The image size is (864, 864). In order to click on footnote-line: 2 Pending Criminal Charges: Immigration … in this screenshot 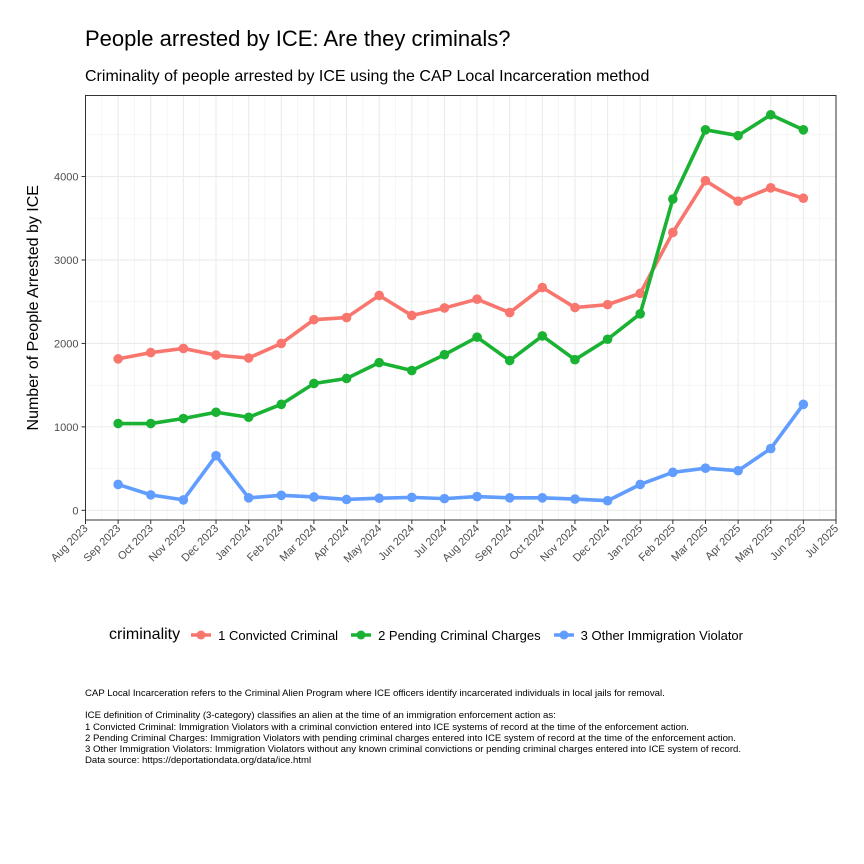, I will do `click(410, 738)`.